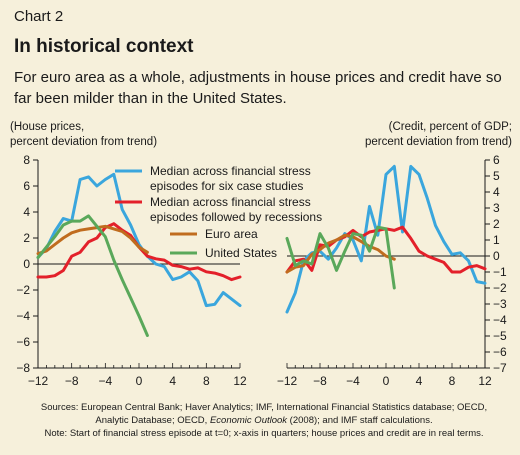 The width and height of the screenshot is (520, 455). I want to click on y-tick-label: 1, so click(496, 240).